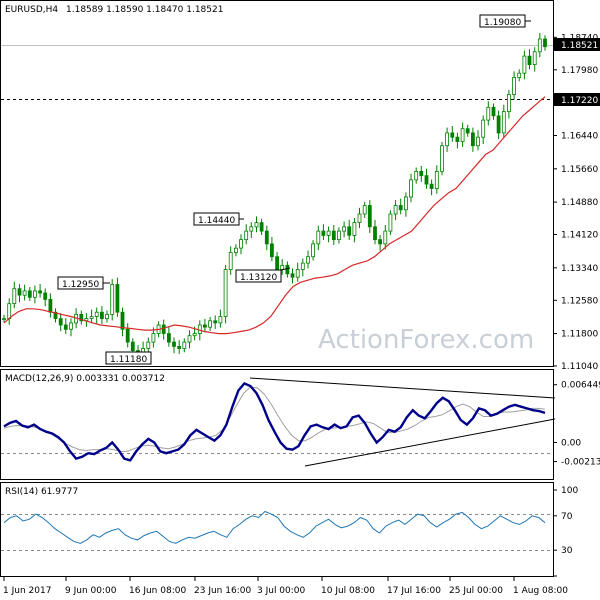 The width and height of the screenshot is (600, 600). Describe the element at coordinates (27, 591) in the screenshot. I see `x-tick-label: 1 Jun 2017` at that location.